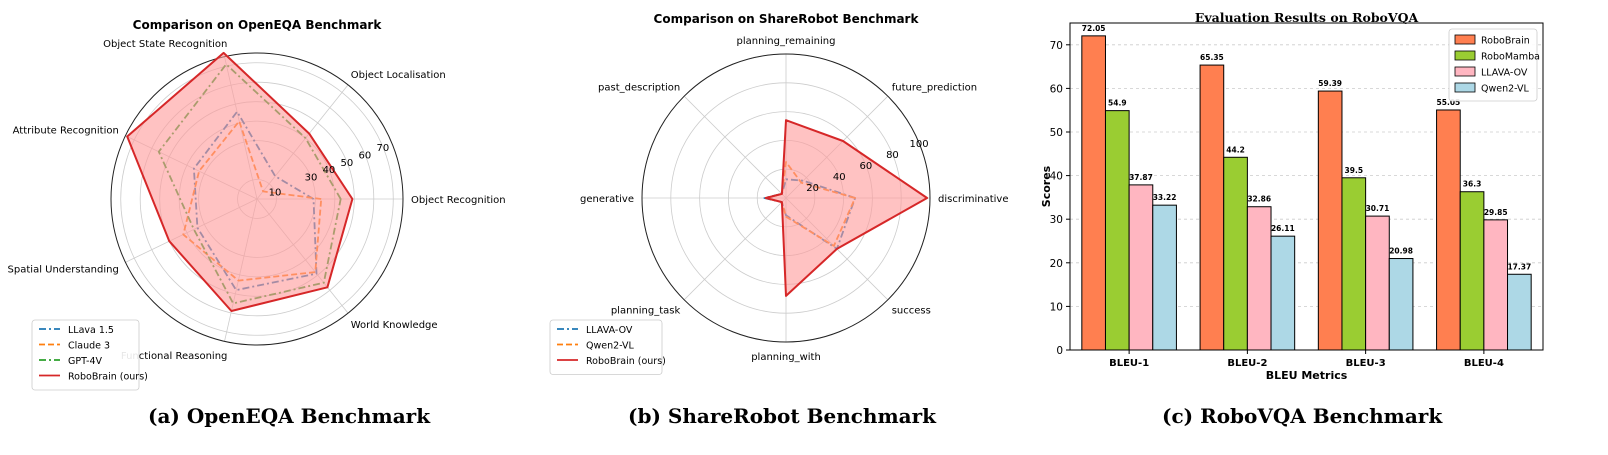  I want to click on data-label: 44.2, so click(1235, 149).